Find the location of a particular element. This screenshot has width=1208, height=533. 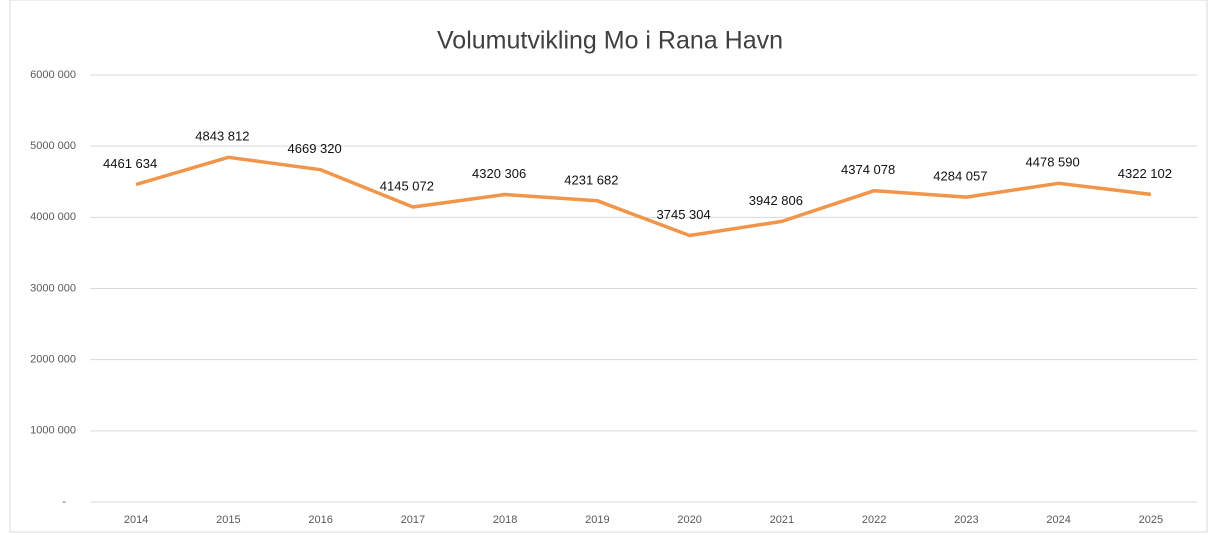

y-tick-label: 4000 000 is located at coordinates (53, 217).